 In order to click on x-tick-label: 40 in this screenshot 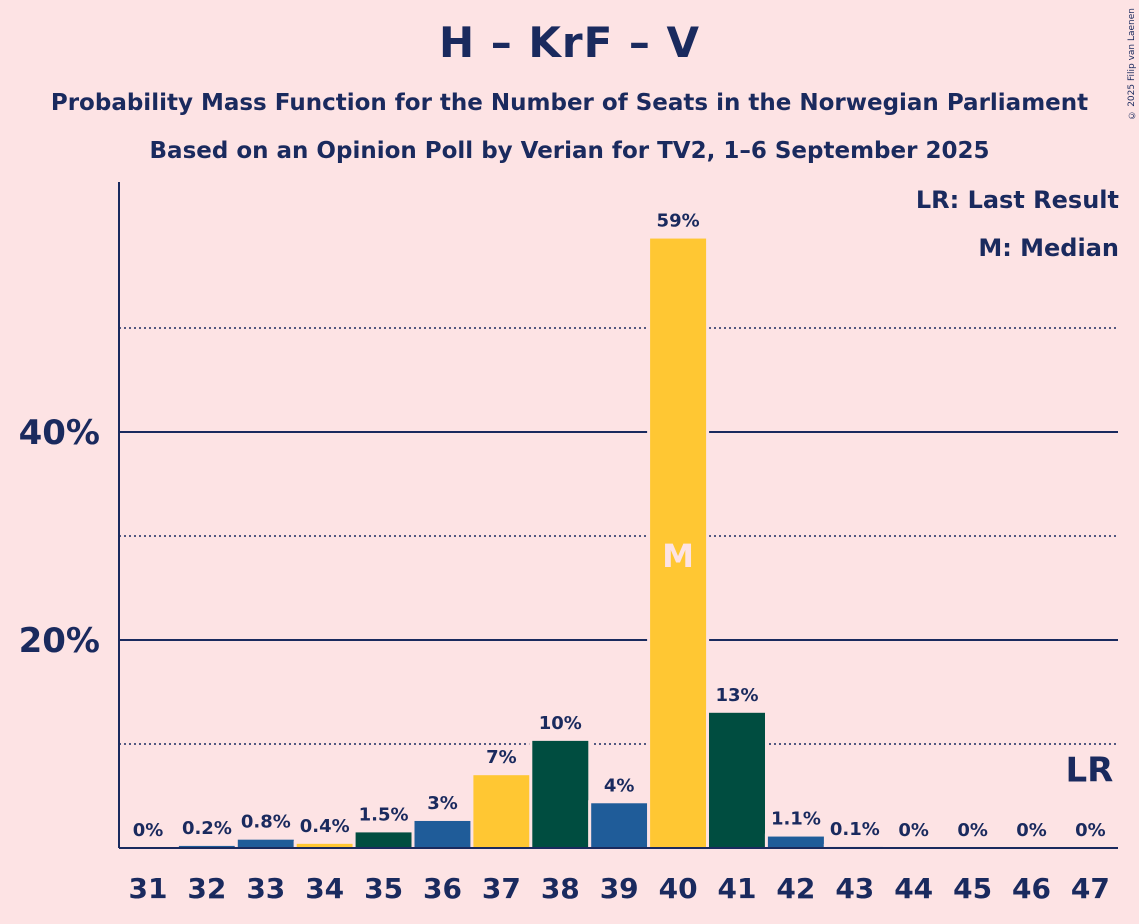, I will do `click(678, 888)`.